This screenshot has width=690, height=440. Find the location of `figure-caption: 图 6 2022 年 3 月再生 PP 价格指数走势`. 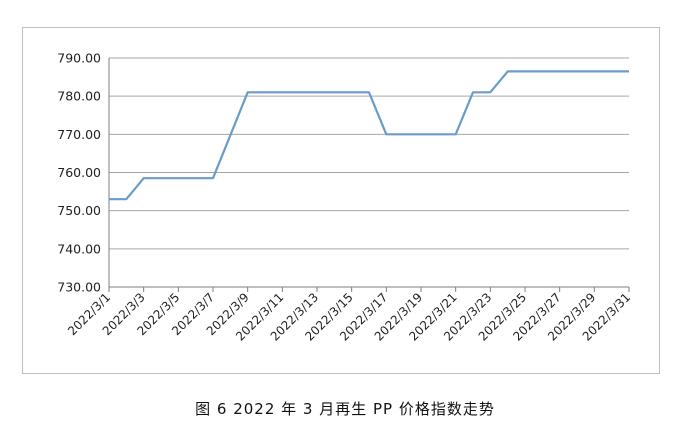

figure-caption: 图 6 2022 年 3 月再生 PP 价格指数走势 is located at coordinates (345, 409).